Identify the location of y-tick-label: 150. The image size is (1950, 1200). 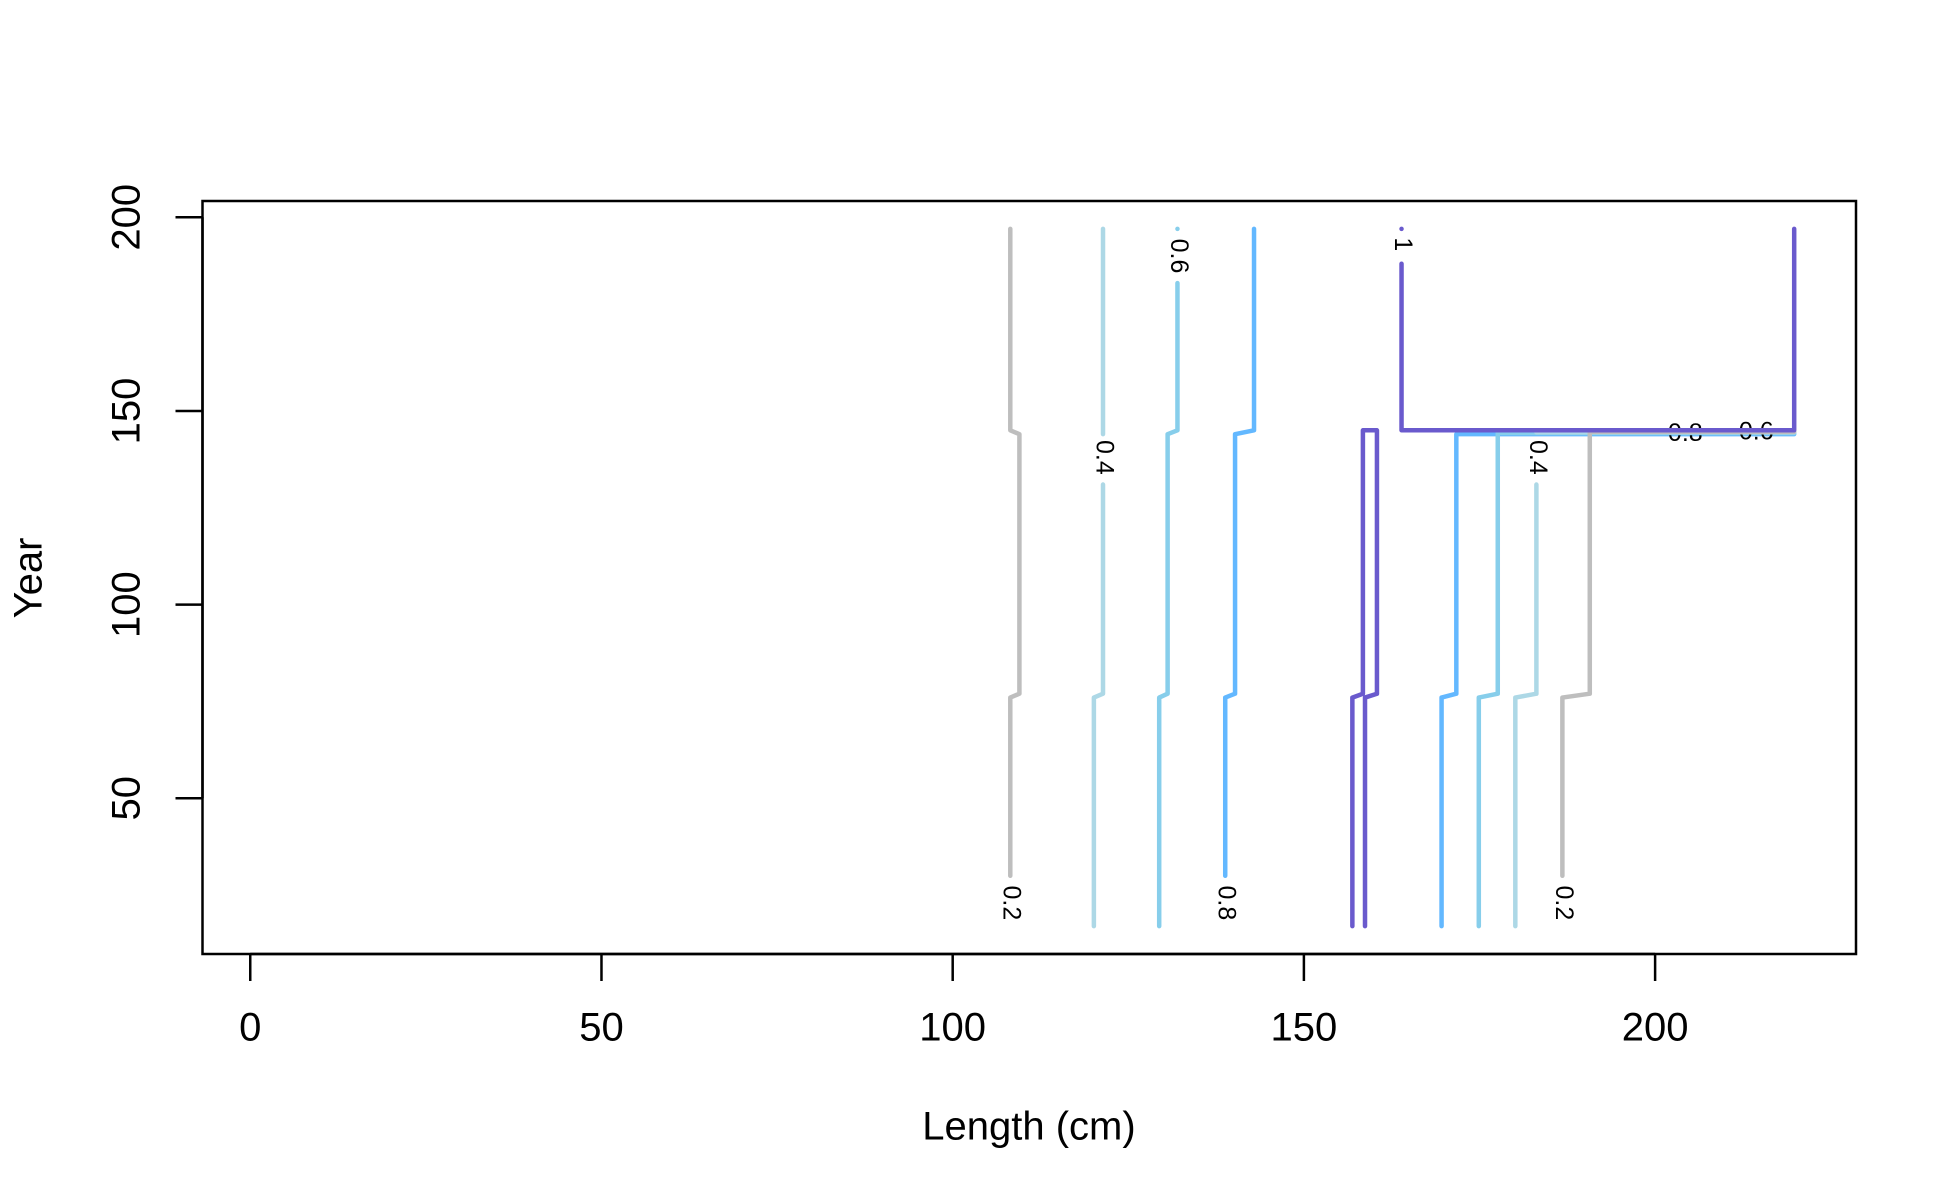
(127, 411).